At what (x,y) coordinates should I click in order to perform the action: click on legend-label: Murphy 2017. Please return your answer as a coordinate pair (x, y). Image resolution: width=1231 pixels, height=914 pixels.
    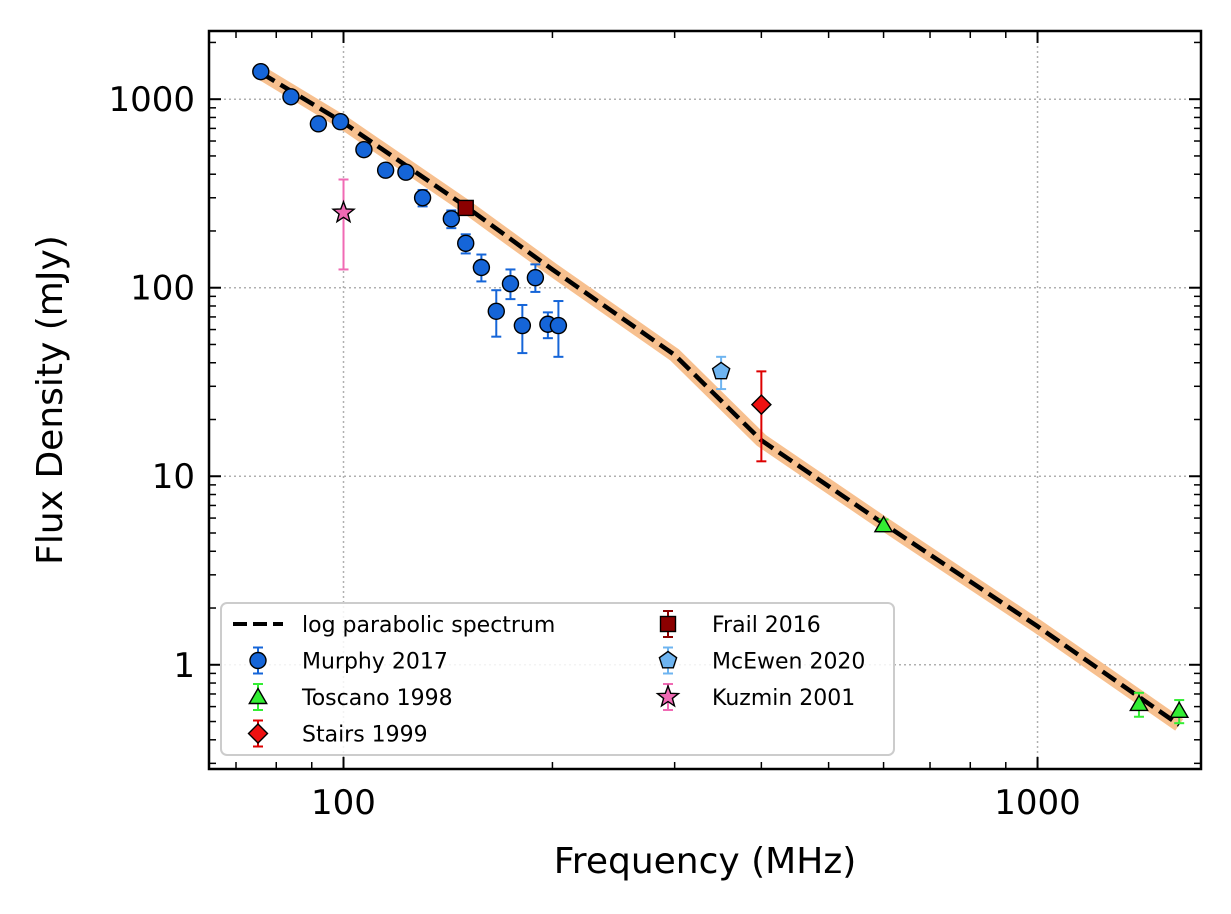
    Looking at the image, I should click on (375, 662).